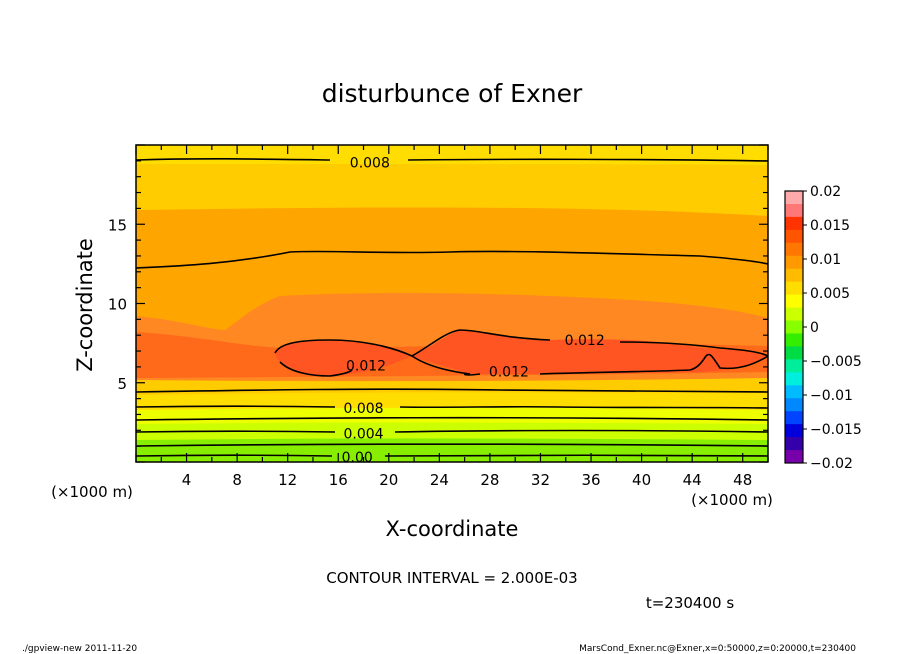  I want to click on x-tick-label: 20, so click(388, 480).